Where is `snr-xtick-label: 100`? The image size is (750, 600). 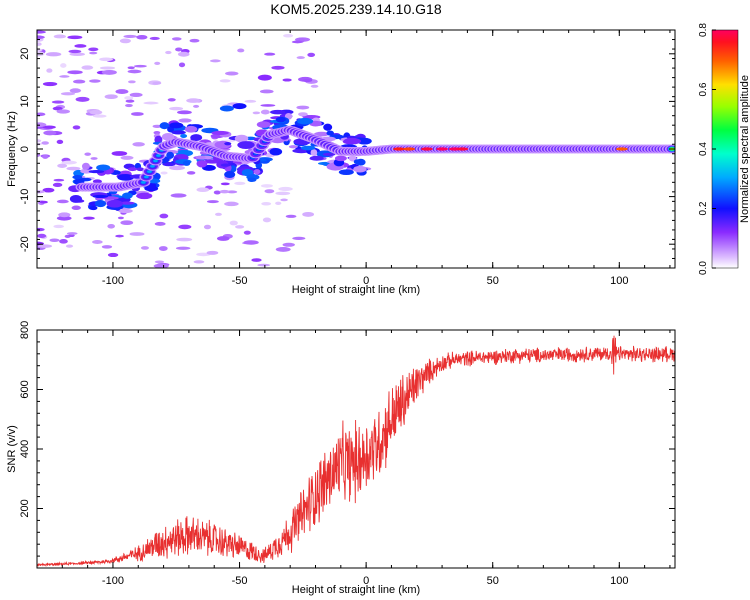
snr-xtick-label: 100 is located at coordinates (619, 581).